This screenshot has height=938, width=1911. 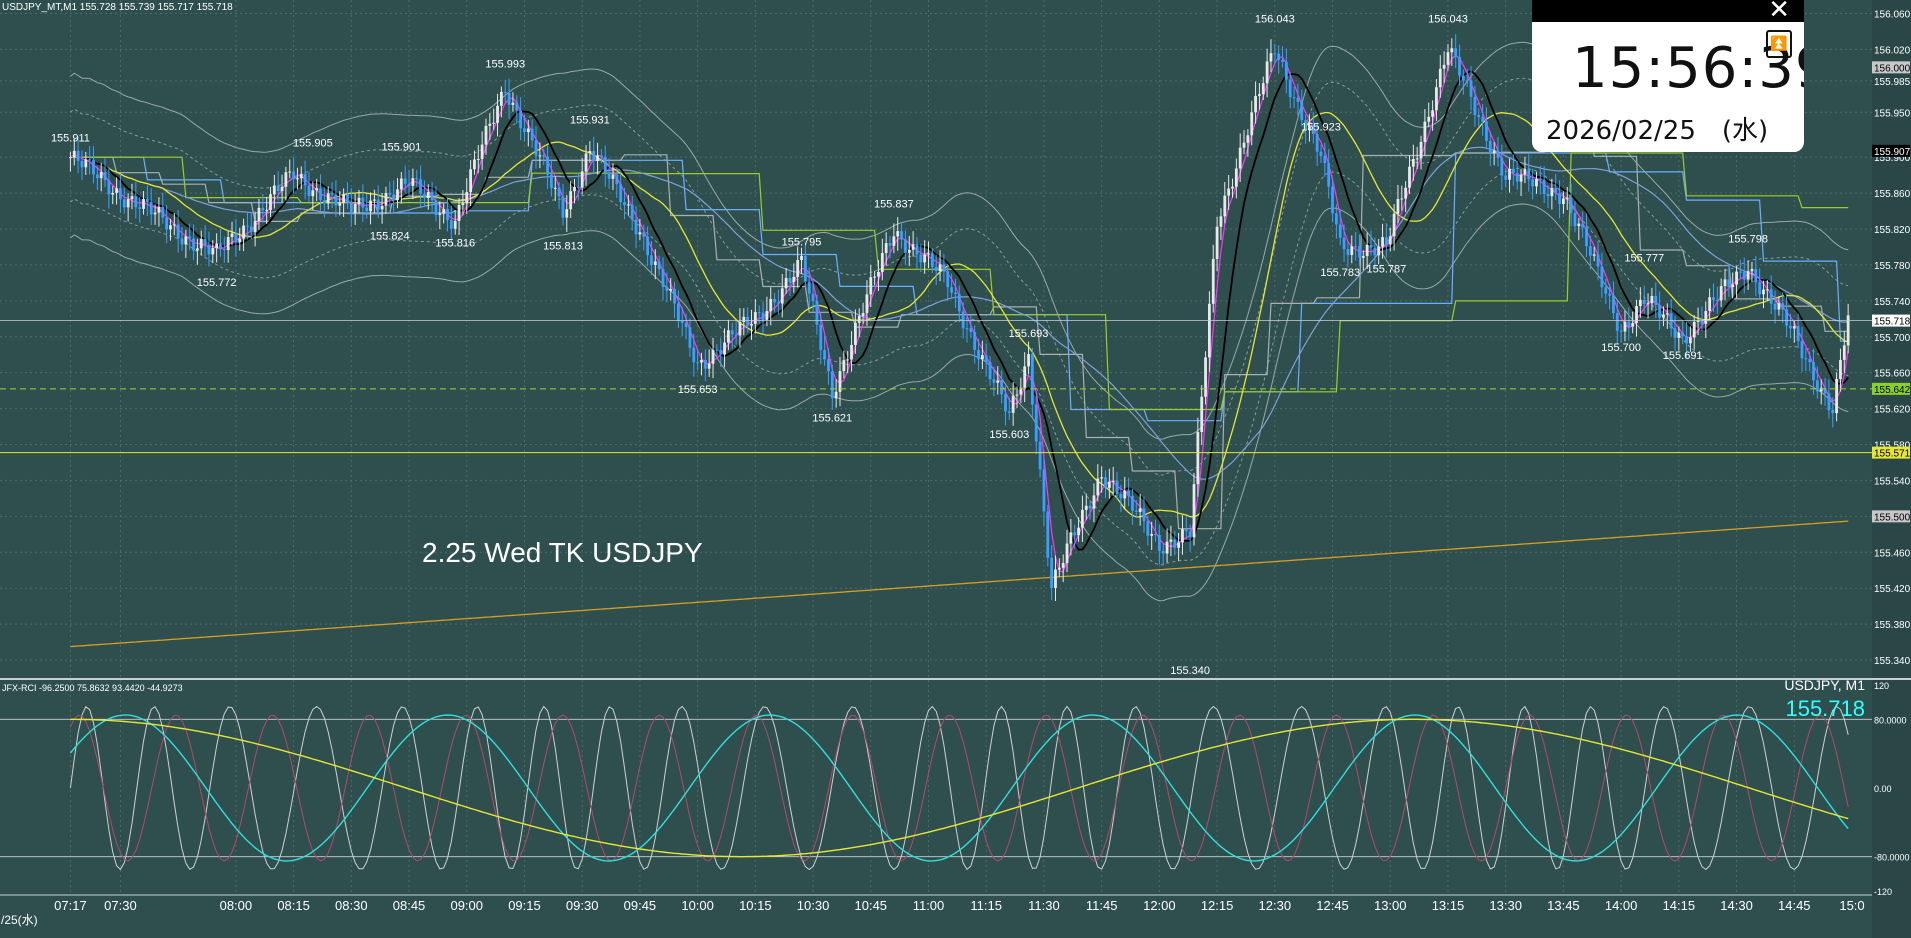 I want to click on price-tick-label: 155.340, so click(x=1892, y=661).